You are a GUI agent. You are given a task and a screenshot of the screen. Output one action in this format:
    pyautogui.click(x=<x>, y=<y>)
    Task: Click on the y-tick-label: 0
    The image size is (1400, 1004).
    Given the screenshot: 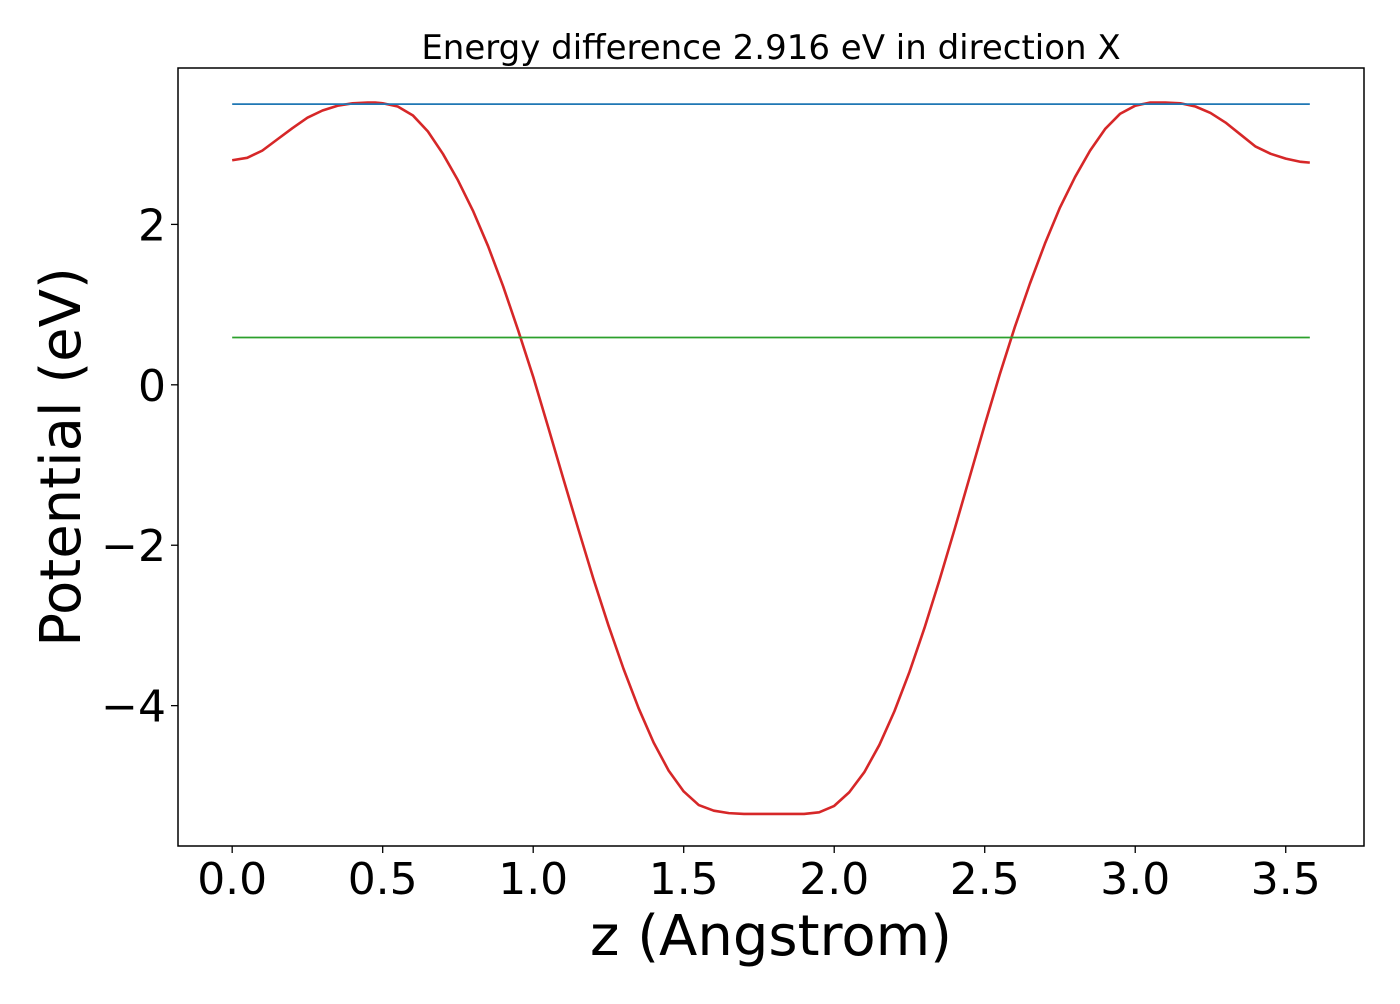 What is the action you would take?
    pyautogui.click(x=152, y=386)
    